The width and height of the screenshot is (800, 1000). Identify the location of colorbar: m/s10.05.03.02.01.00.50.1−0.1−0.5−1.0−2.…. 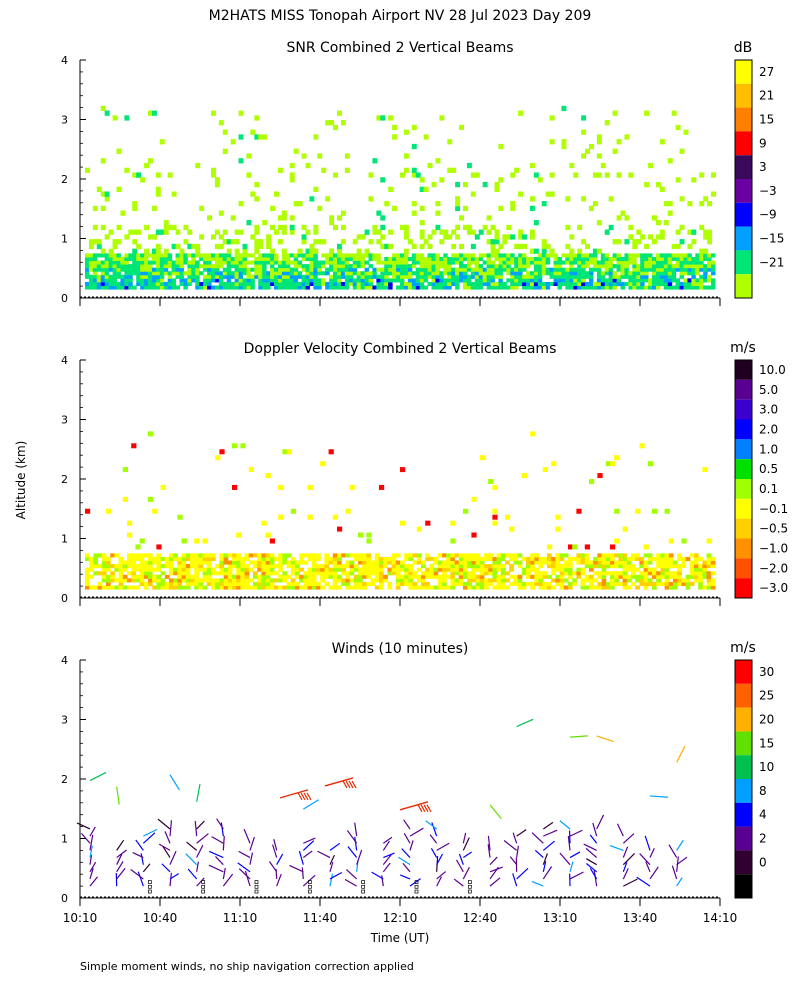
(759, 469).